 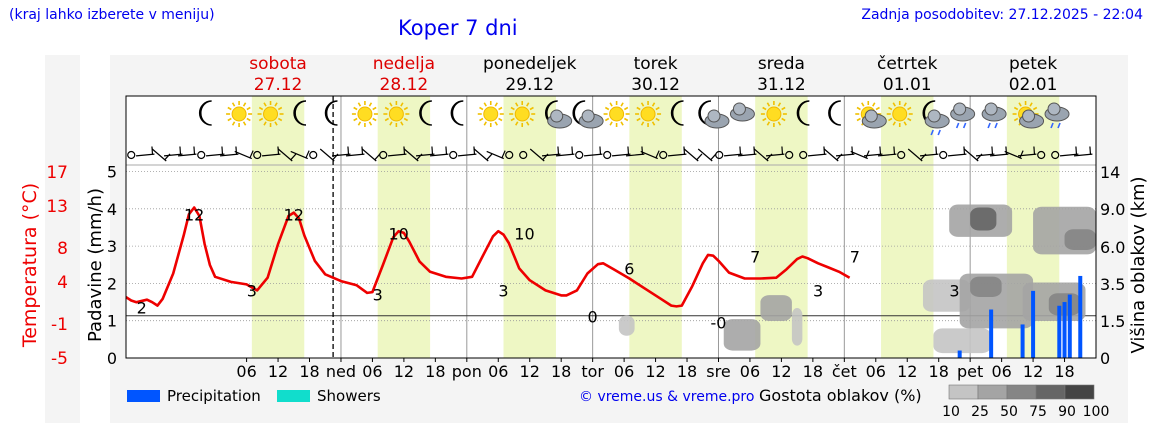 I want to click on cloud-puff, so click(x=714, y=116).